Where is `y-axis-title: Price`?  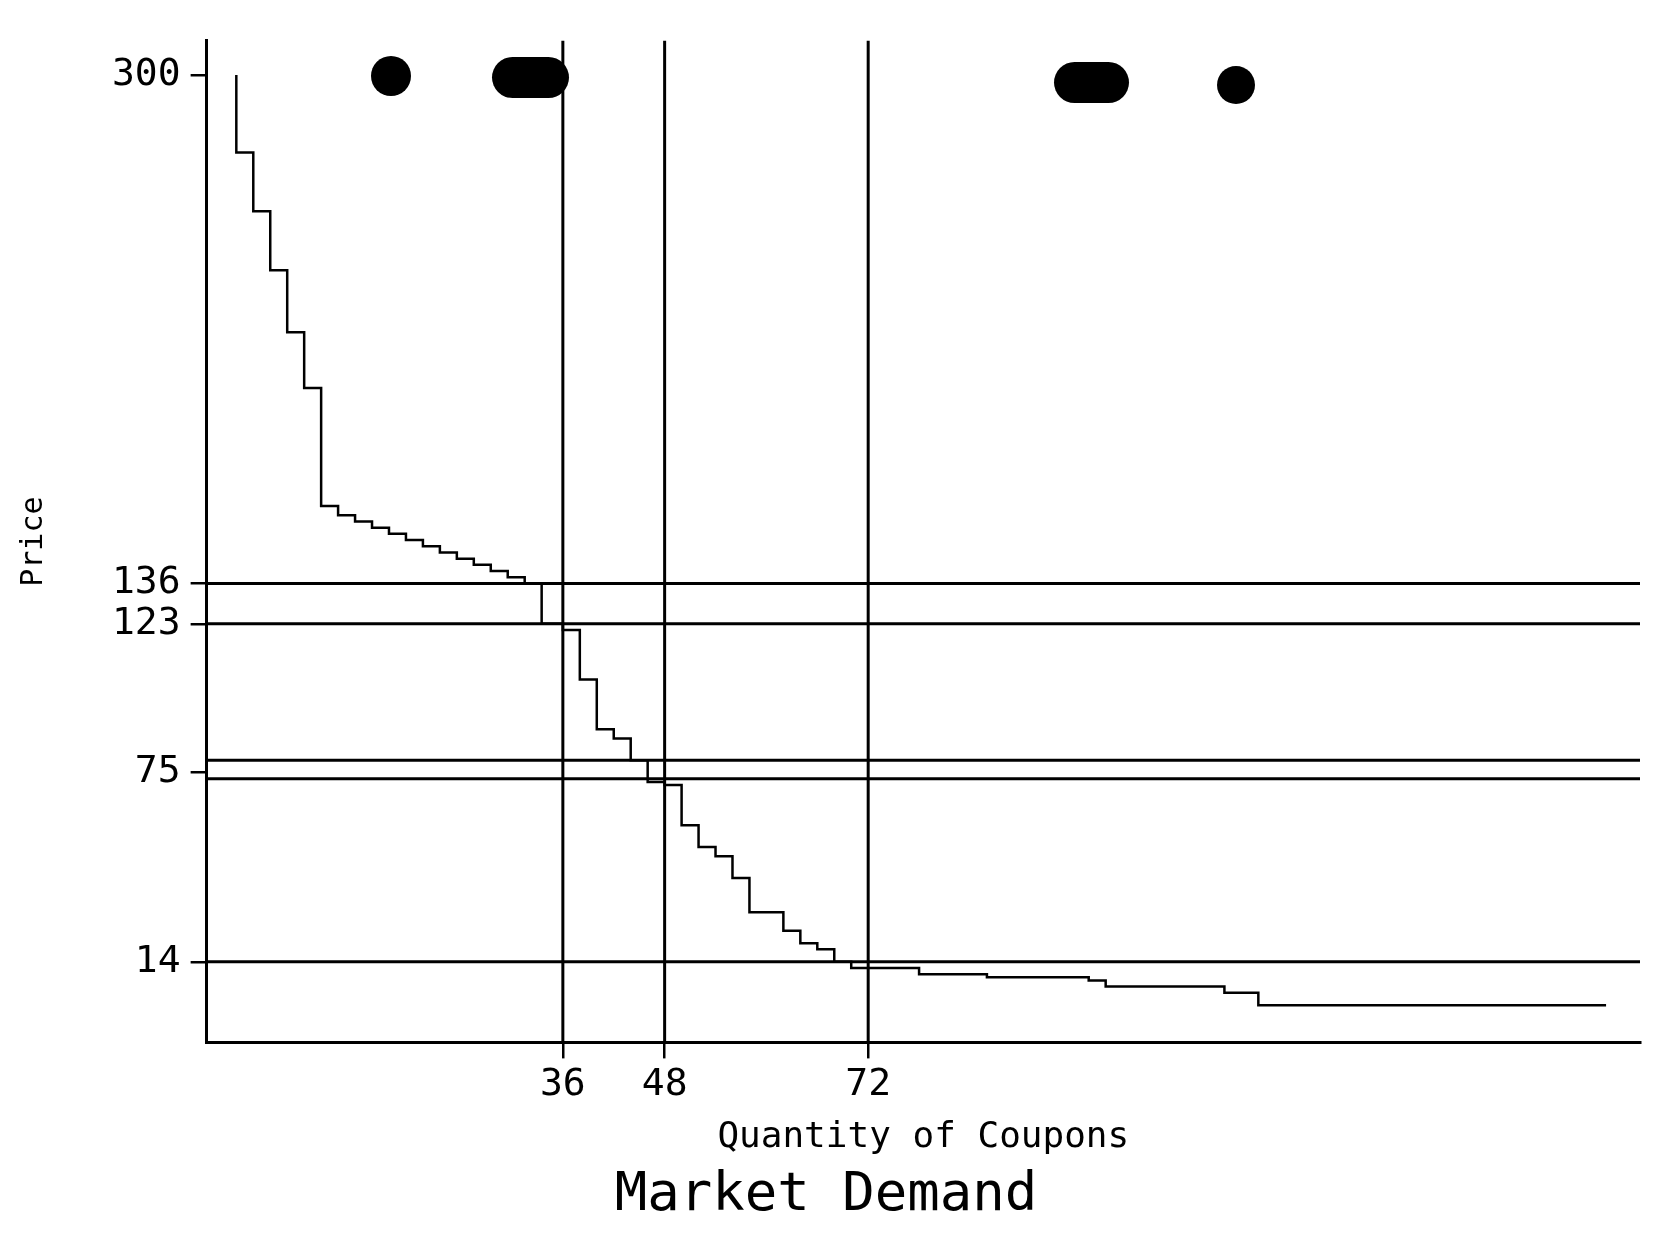 y-axis-title: Price is located at coordinates (31, 541).